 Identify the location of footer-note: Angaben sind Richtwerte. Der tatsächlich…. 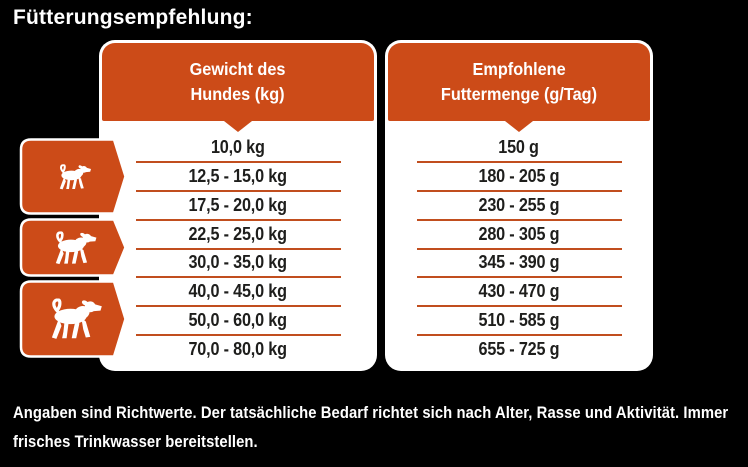
(378, 427).